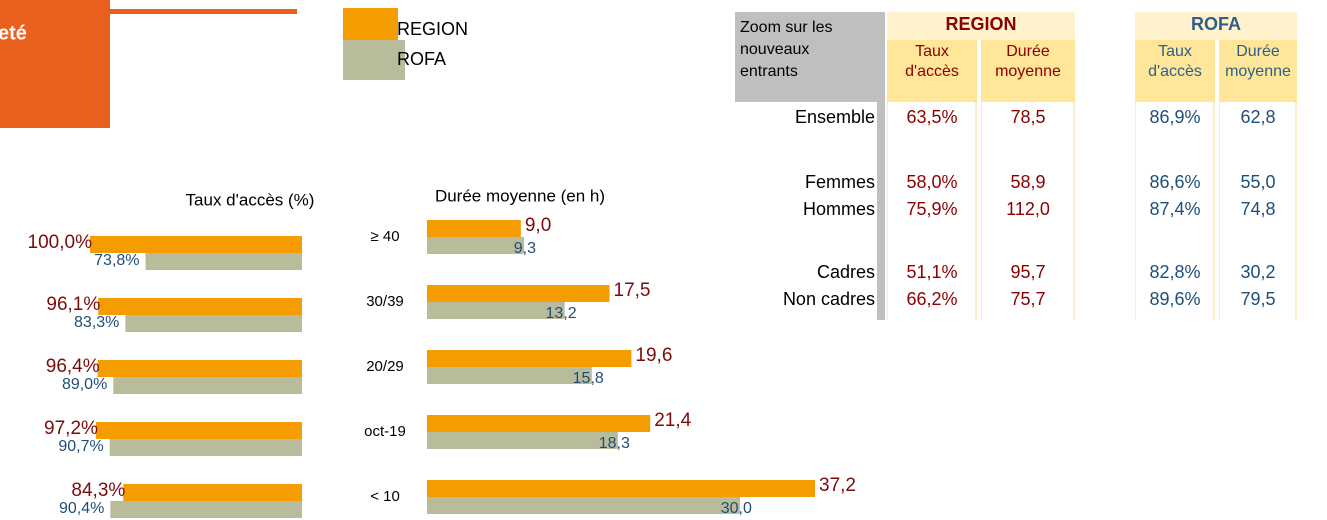 The width and height of the screenshot is (1327, 520). What do you see at coordinates (1258, 209) in the screenshot?
I see `cell: 74,8` at bounding box center [1258, 209].